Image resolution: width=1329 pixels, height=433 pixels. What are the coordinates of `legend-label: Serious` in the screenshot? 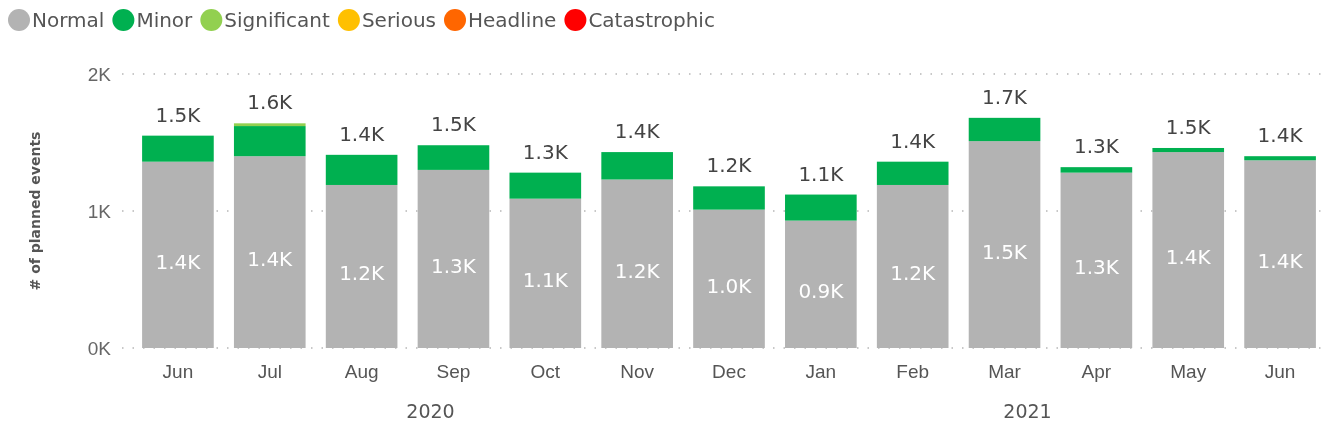 It's located at (398, 20).